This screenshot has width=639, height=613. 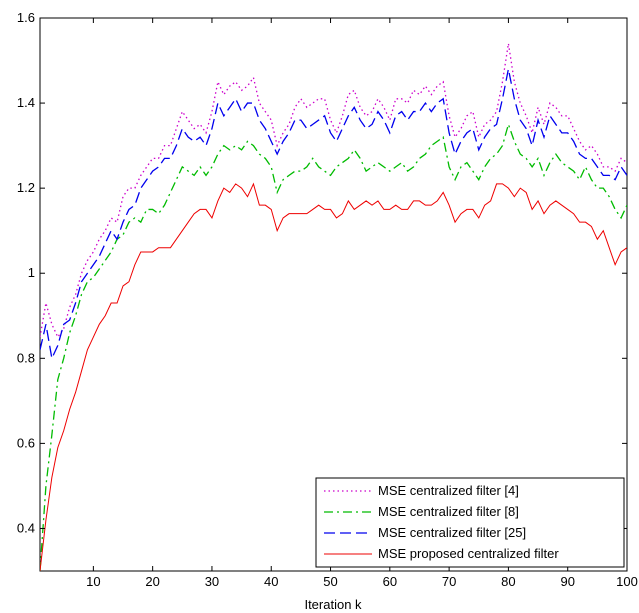 I want to click on y-tick-label: 0.8, so click(x=26, y=357).